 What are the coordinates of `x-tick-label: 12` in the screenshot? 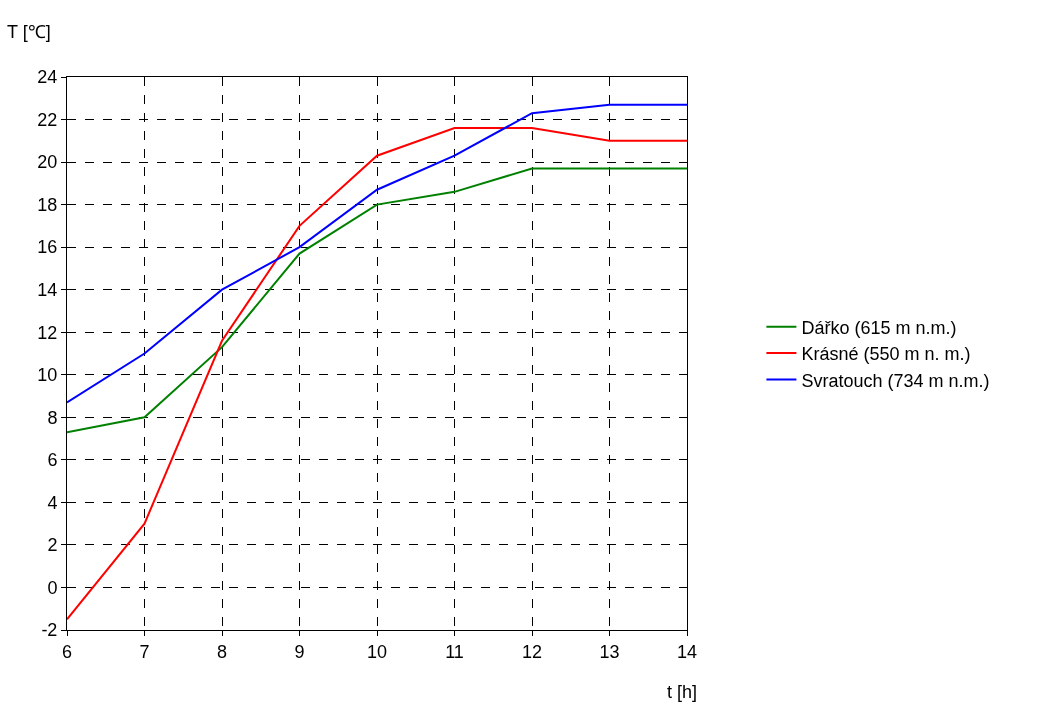 It's located at (532, 651).